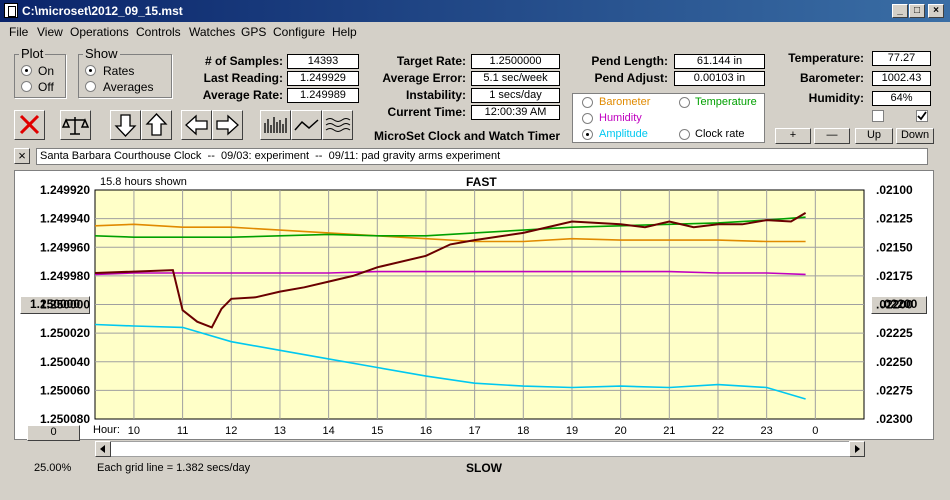 Image resolution: width=950 pixels, height=500 pixels. What do you see at coordinates (587, 118) in the screenshot?
I see `sensor-humidity-radio` at bounding box center [587, 118].